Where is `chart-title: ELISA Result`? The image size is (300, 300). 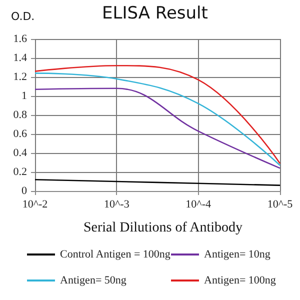 chart-title: ELISA Result is located at coordinates (155, 14).